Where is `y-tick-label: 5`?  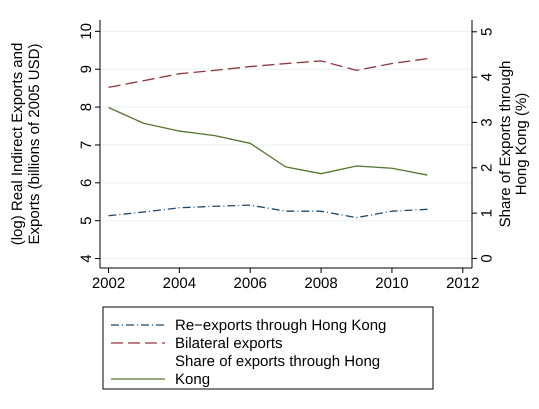
y-tick-label: 5 is located at coordinates (86, 220).